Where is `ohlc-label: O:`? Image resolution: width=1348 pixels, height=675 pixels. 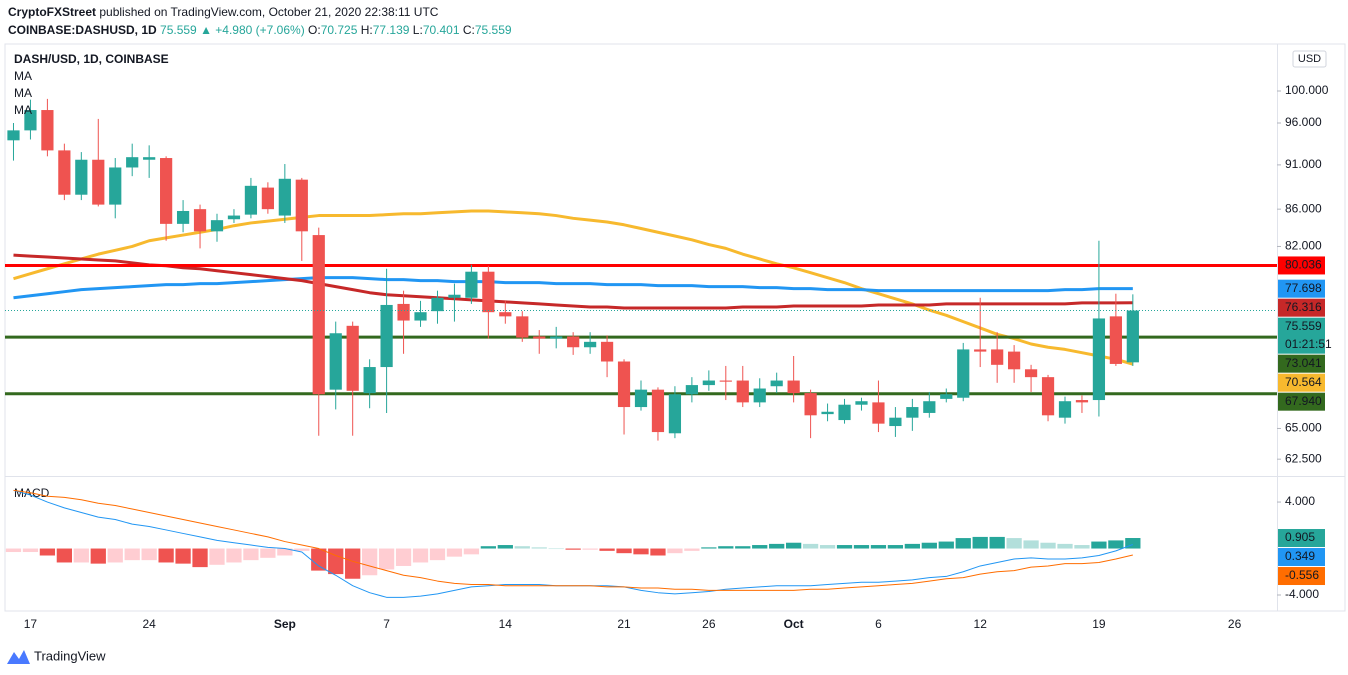 ohlc-label: O: is located at coordinates (314, 30).